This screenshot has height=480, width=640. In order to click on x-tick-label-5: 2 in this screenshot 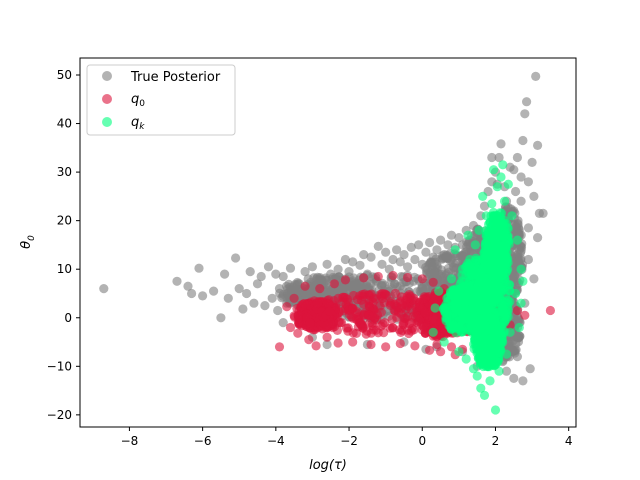, I will do `click(496, 441)`.